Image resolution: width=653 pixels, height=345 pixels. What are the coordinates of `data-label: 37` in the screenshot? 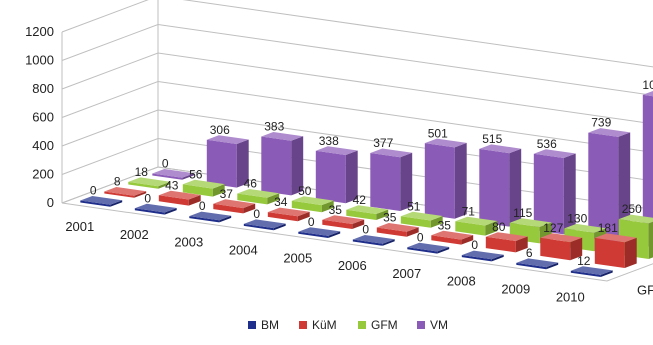 It's located at (227, 194).